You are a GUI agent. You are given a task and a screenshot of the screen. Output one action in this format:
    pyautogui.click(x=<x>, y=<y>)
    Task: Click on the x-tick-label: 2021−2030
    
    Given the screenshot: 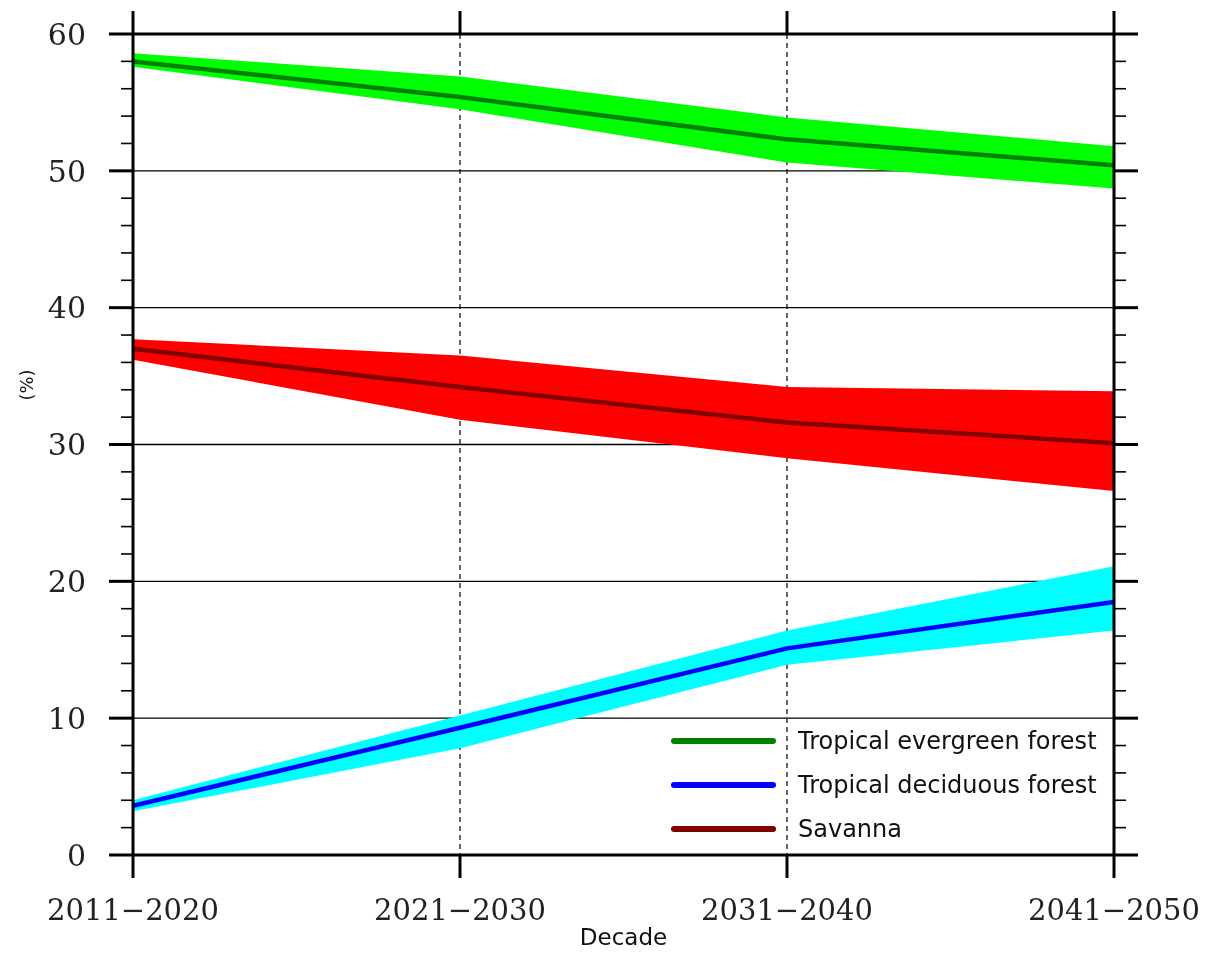 What is the action you would take?
    pyautogui.click(x=460, y=910)
    